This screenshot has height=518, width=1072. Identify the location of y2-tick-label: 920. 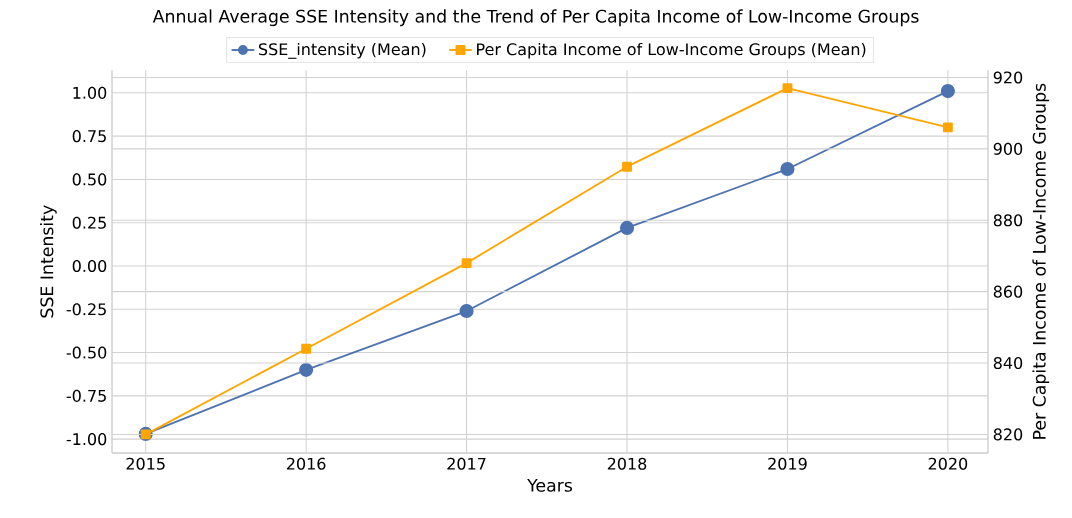
(1008, 77).